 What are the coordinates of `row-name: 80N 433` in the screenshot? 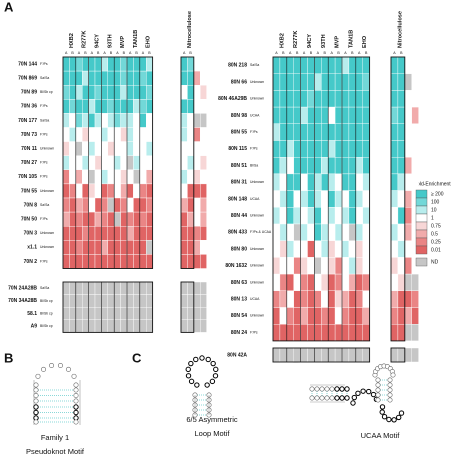 It's located at (237, 233).